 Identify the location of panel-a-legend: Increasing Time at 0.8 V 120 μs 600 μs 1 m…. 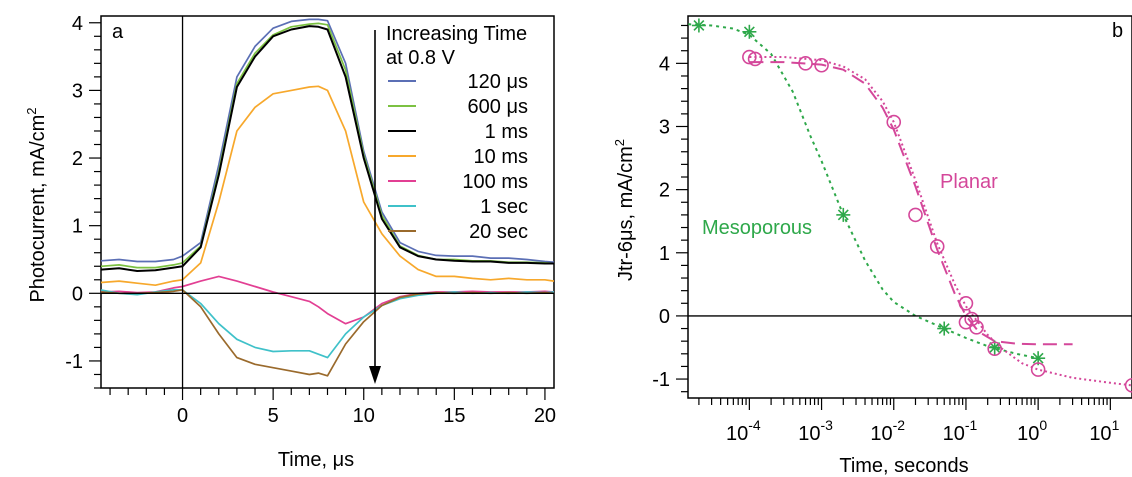
(457, 133).